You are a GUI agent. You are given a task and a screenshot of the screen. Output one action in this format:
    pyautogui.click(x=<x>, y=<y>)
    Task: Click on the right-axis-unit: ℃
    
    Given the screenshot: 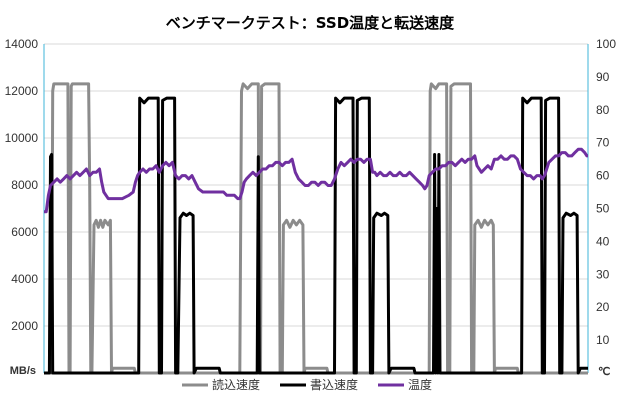 What is the action you would take?
    pyautogui.click(x=604, y=372)
    